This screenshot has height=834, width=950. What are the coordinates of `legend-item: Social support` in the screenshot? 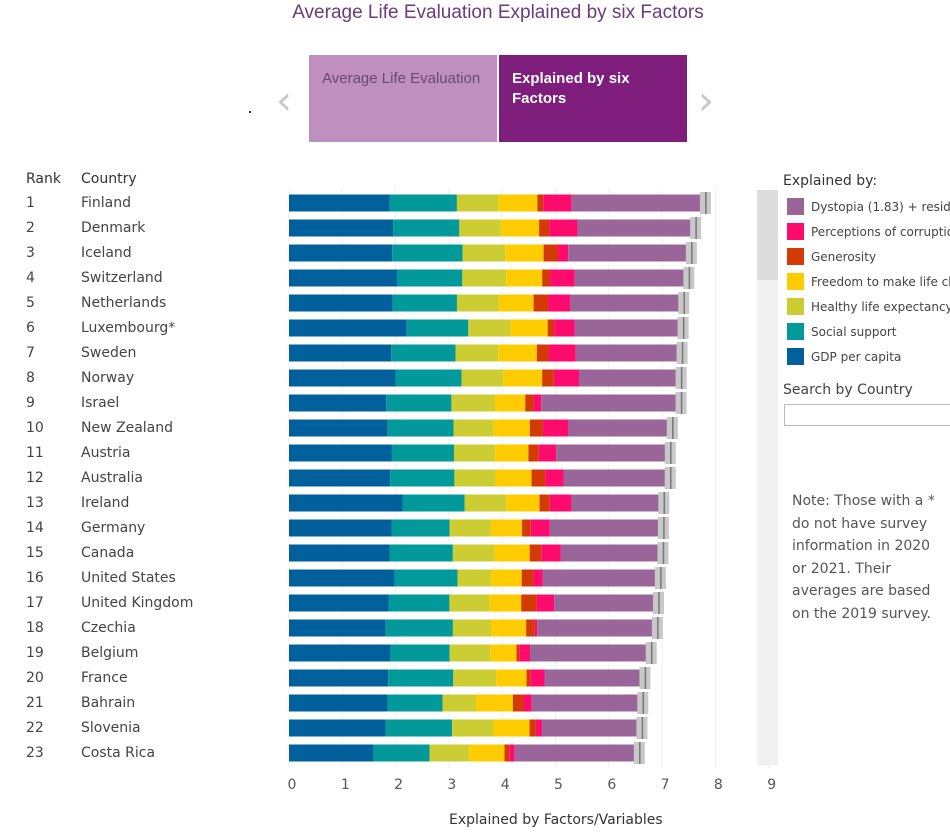 It's located at (868, 331).